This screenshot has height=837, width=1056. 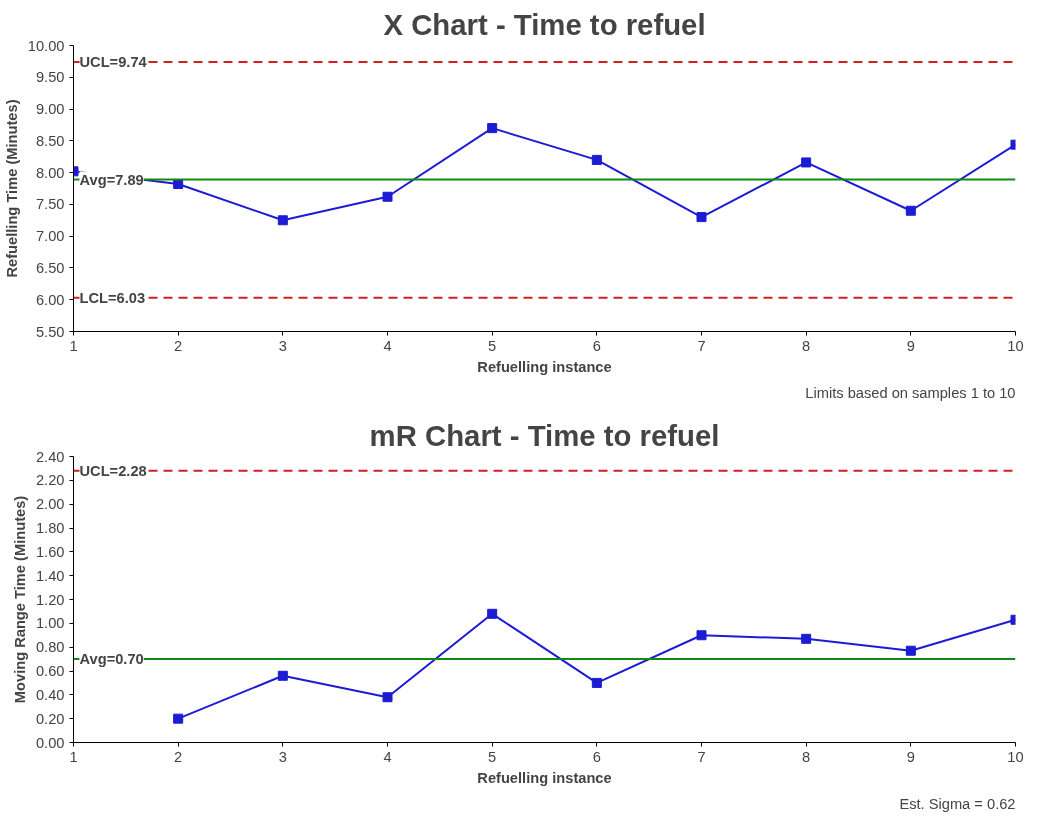 What do you see at coordinates (957, 803) in the screenshot?
I see `text: Est. Sigma = 0.62` at bounding box center [957, 803].